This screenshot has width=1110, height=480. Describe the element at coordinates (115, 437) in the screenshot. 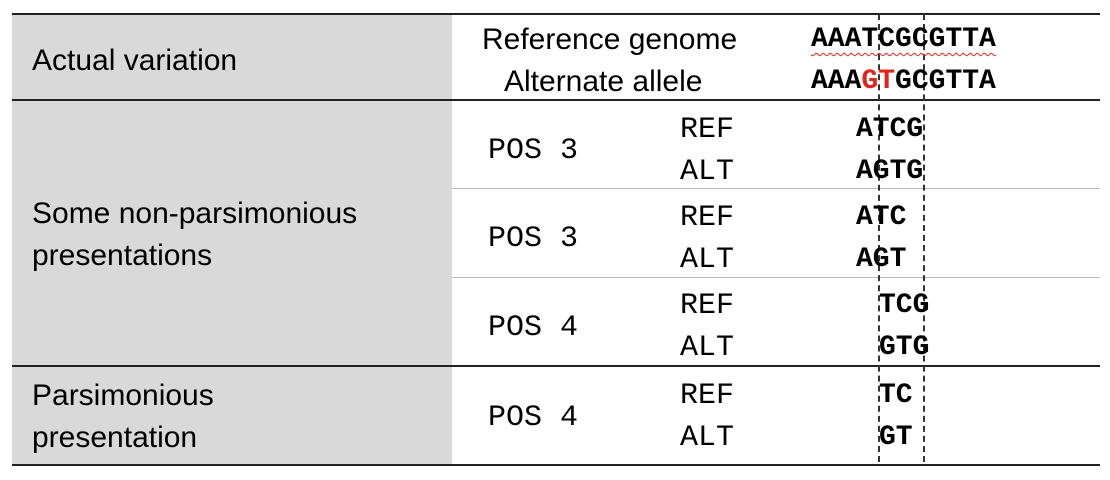

I see `row-label-parsimonious-line2: presentation` at that location.